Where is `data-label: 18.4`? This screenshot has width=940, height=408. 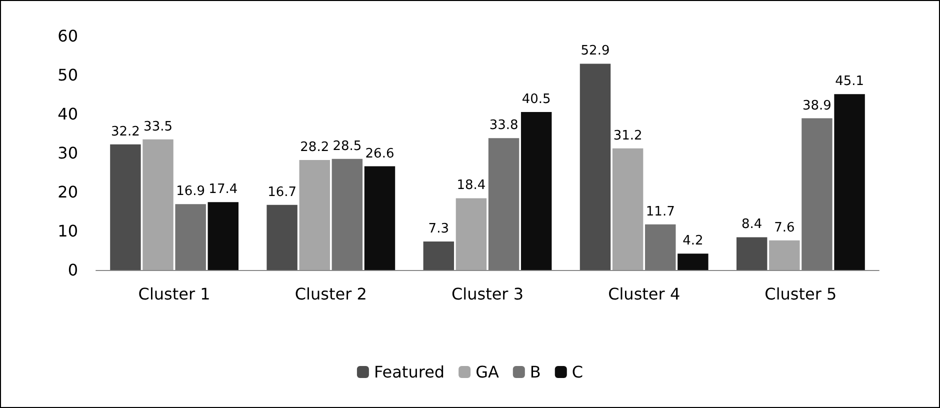
data-label: 18.4 is located at coordinates (471, 186).